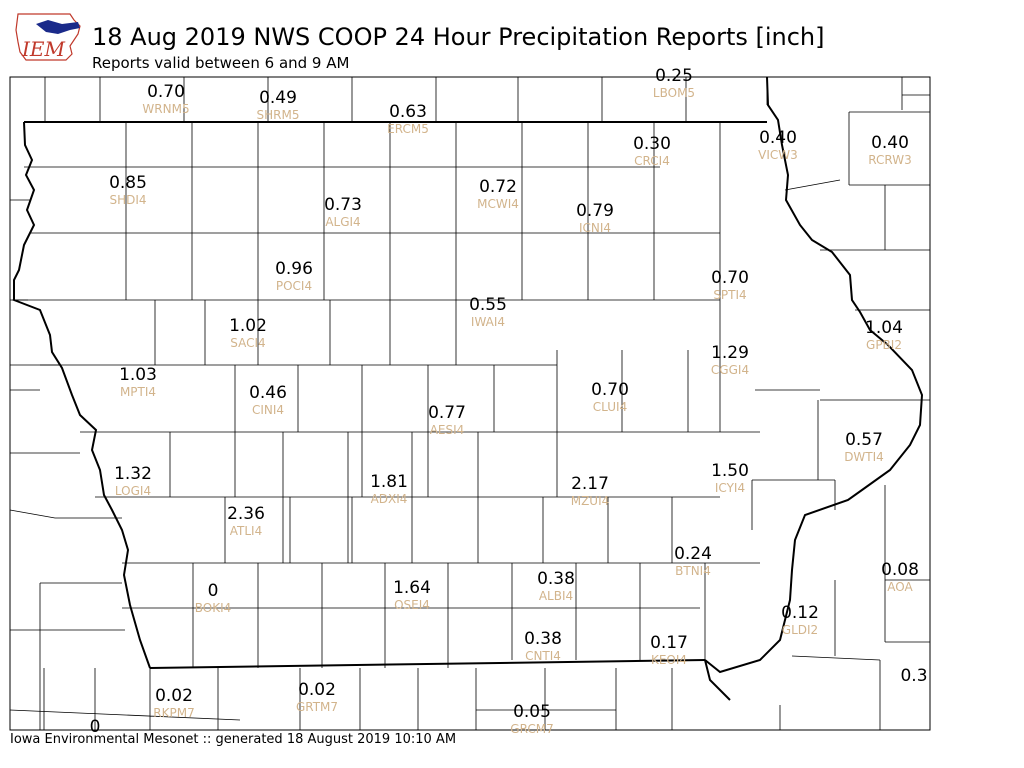  I want to click on precip-value: 0.30, so click(652, 144).